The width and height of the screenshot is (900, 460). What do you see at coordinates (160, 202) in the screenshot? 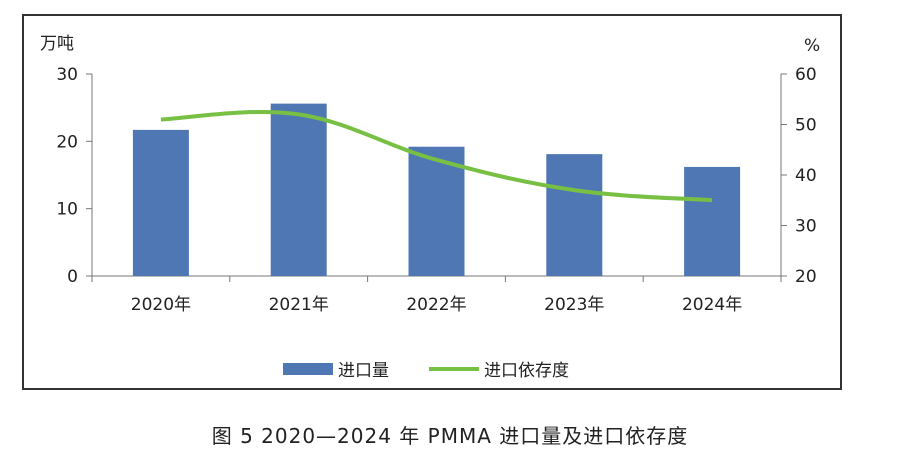
I see `bar-2020年` at bounding box center [160, 202].